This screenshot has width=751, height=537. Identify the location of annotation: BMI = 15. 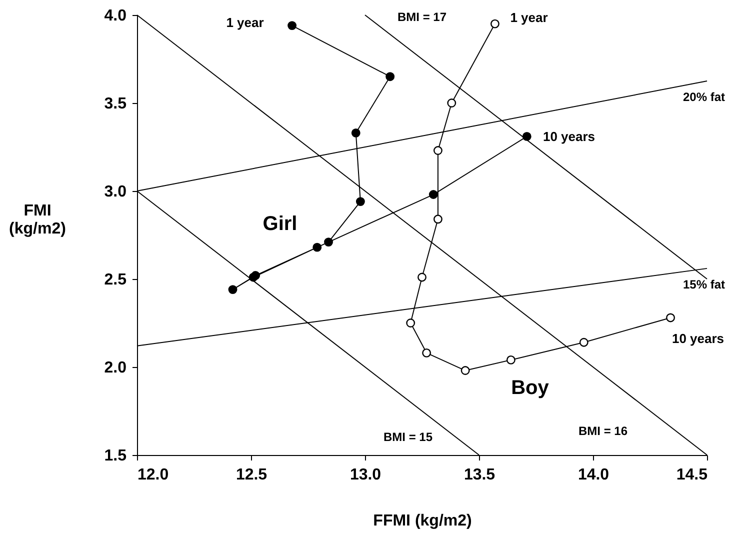
(408, 437).